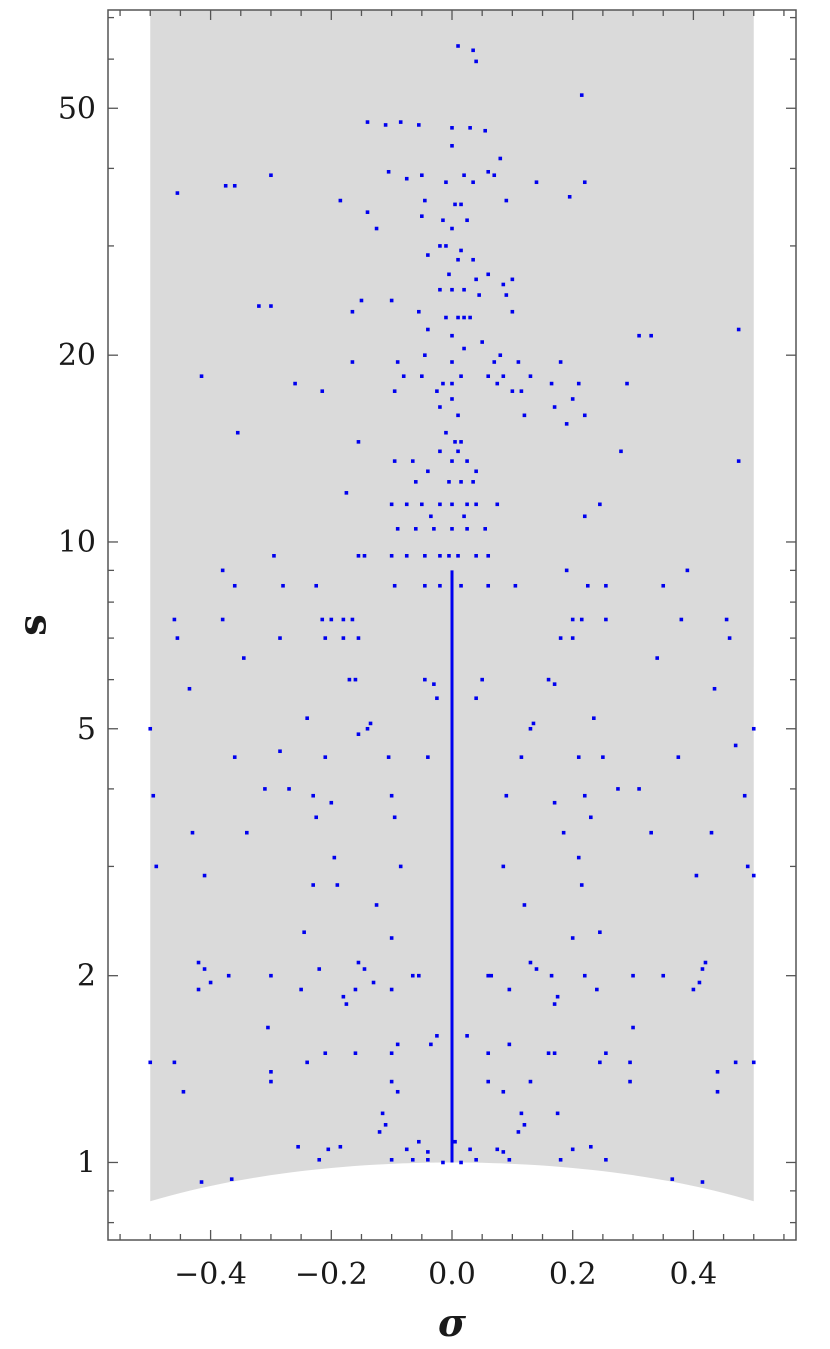  Describe the element at coordinates (331, 1274) in the screenshot. I see `x-tick-label: −0.2` at that location.